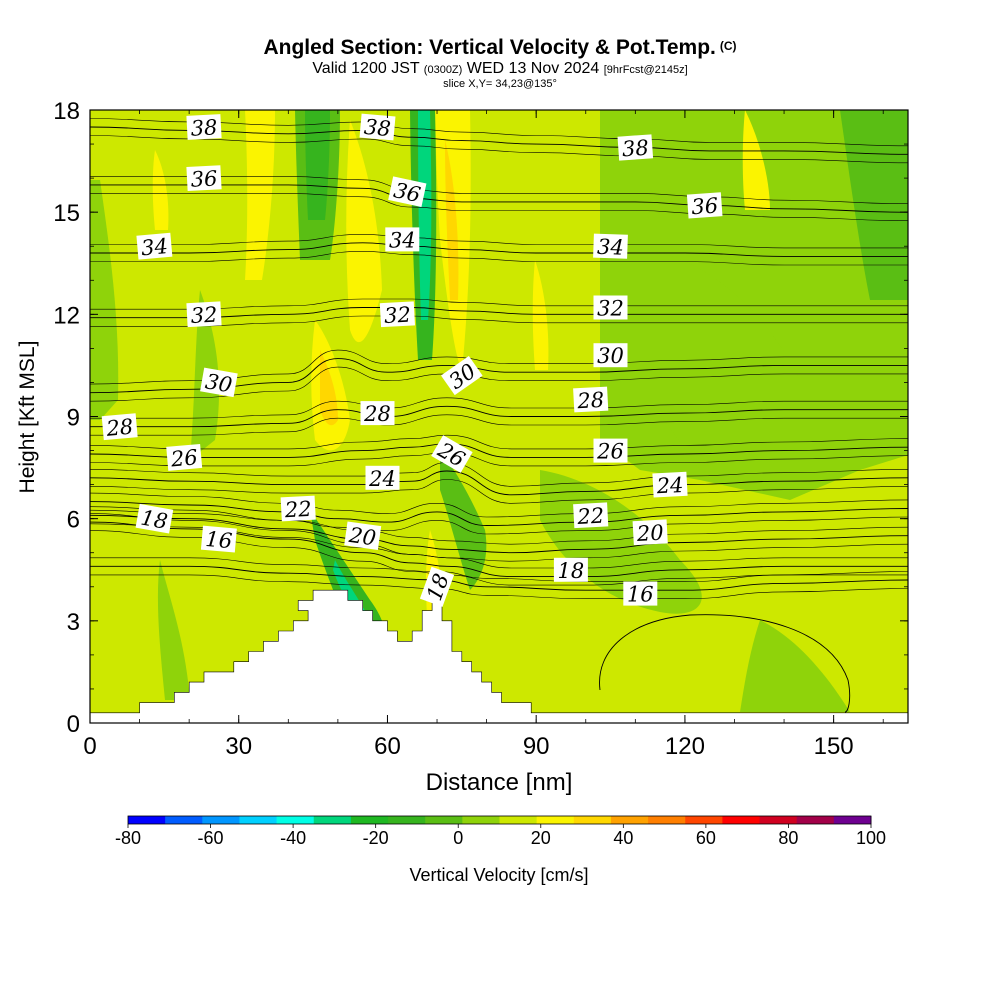 This screenshot has width=1000, height=1000. I want to click on y-tick-label: 6, so click(73, 520).